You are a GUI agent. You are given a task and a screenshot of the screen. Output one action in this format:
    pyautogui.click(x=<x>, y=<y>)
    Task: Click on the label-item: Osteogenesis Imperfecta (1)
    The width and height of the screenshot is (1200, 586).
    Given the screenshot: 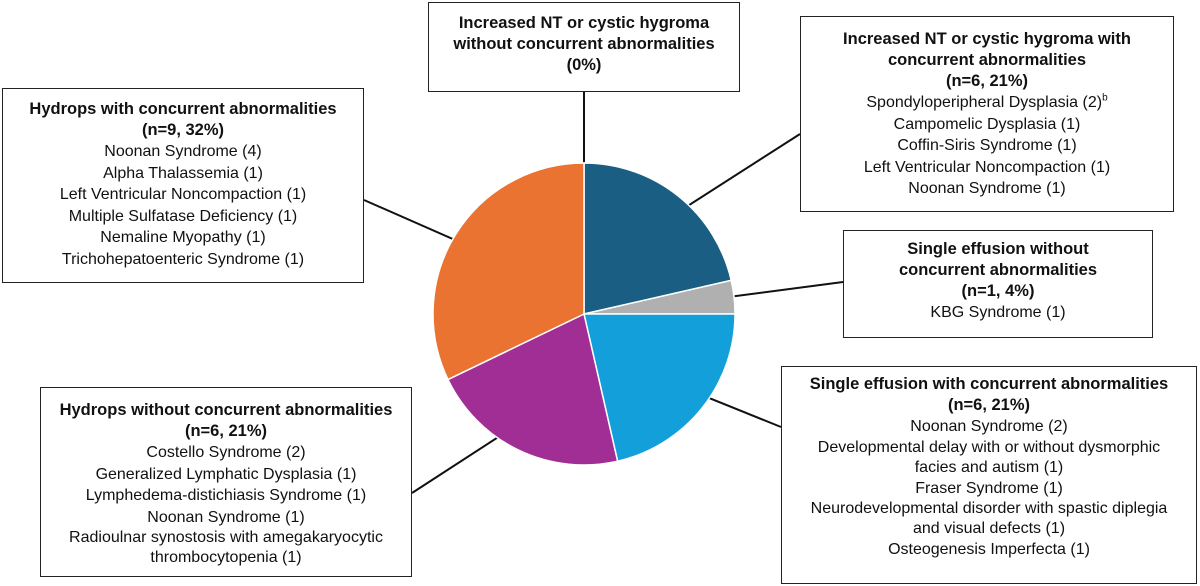 What is the action you would take?
    pyautogui.click(x=989, y=549)
    